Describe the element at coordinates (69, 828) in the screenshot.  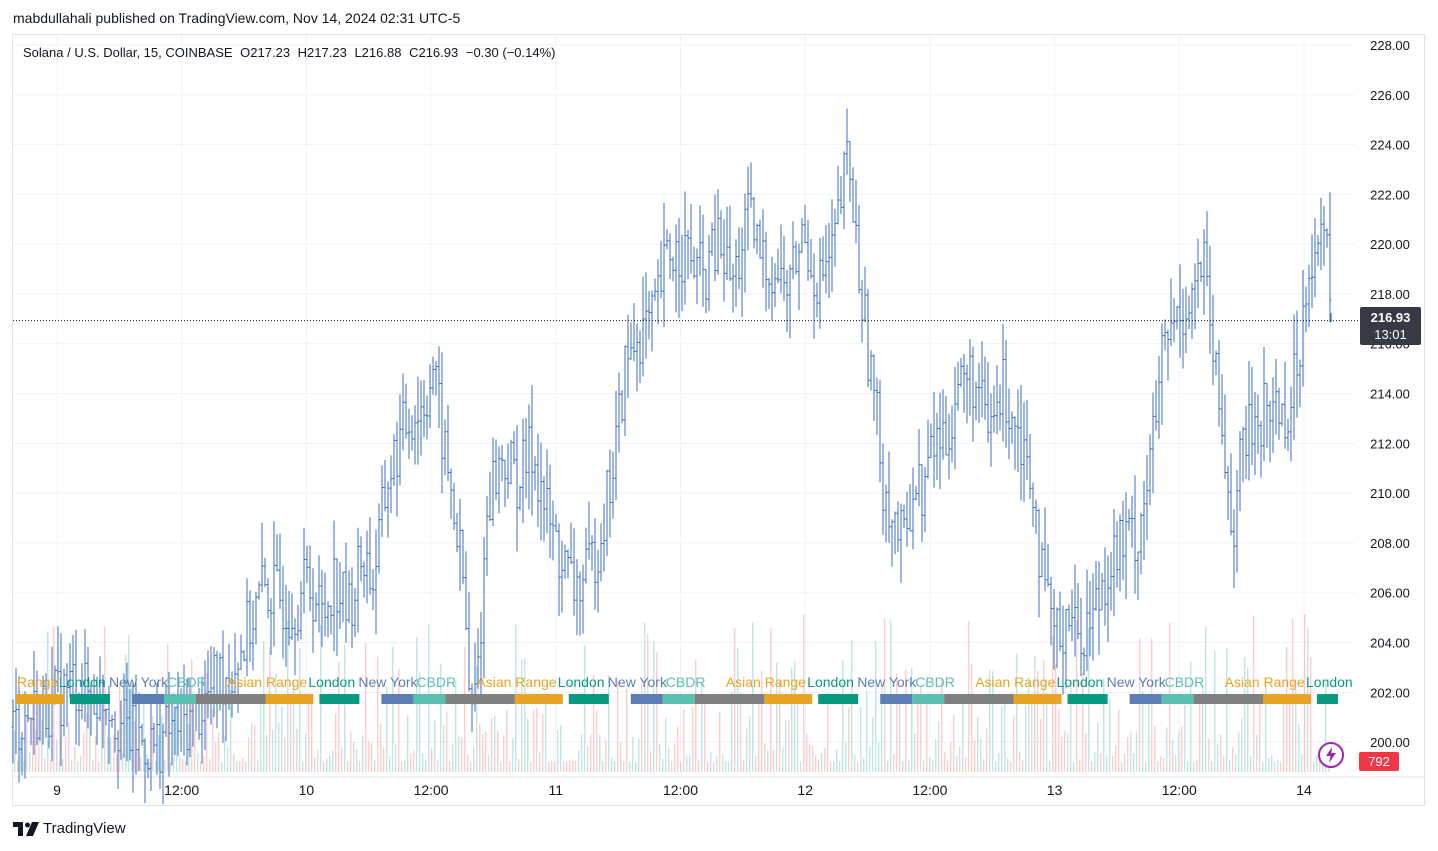
I see `footer-brand: TradingView` at that location.